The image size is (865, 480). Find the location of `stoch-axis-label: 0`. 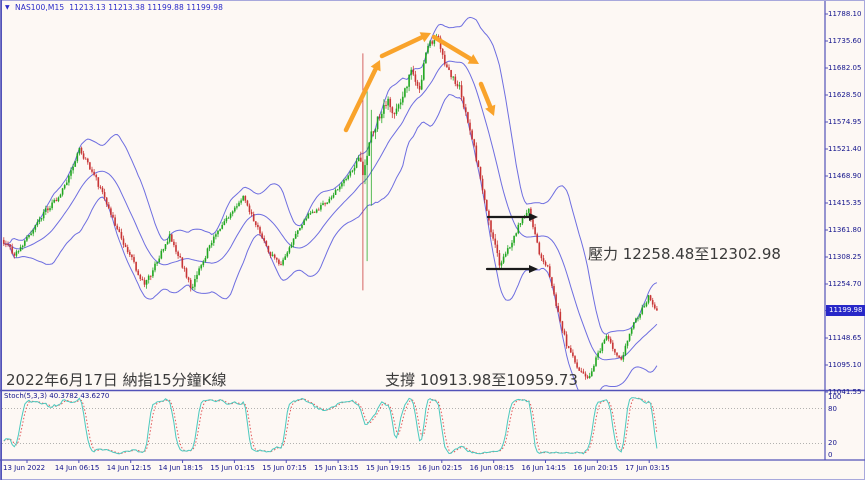

stoch-axis-label: 0 is located at coordinates (830, 455).